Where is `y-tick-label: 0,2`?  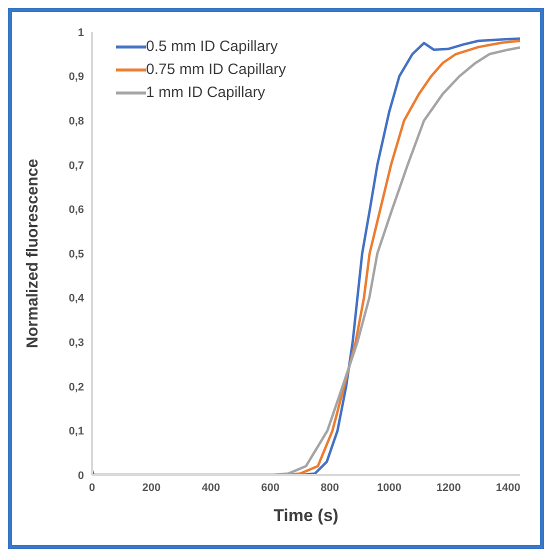
y-tick-label: 0,2 is located at coordinates (76, 387).